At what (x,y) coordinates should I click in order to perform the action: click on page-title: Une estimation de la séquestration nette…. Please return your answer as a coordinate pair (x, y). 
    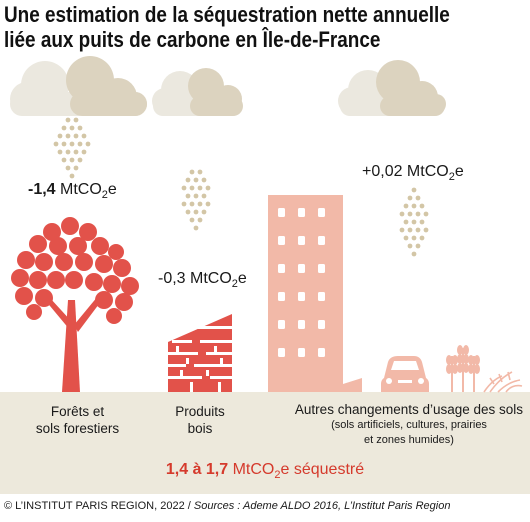
    Looking at the image, I should click on (228, 27).